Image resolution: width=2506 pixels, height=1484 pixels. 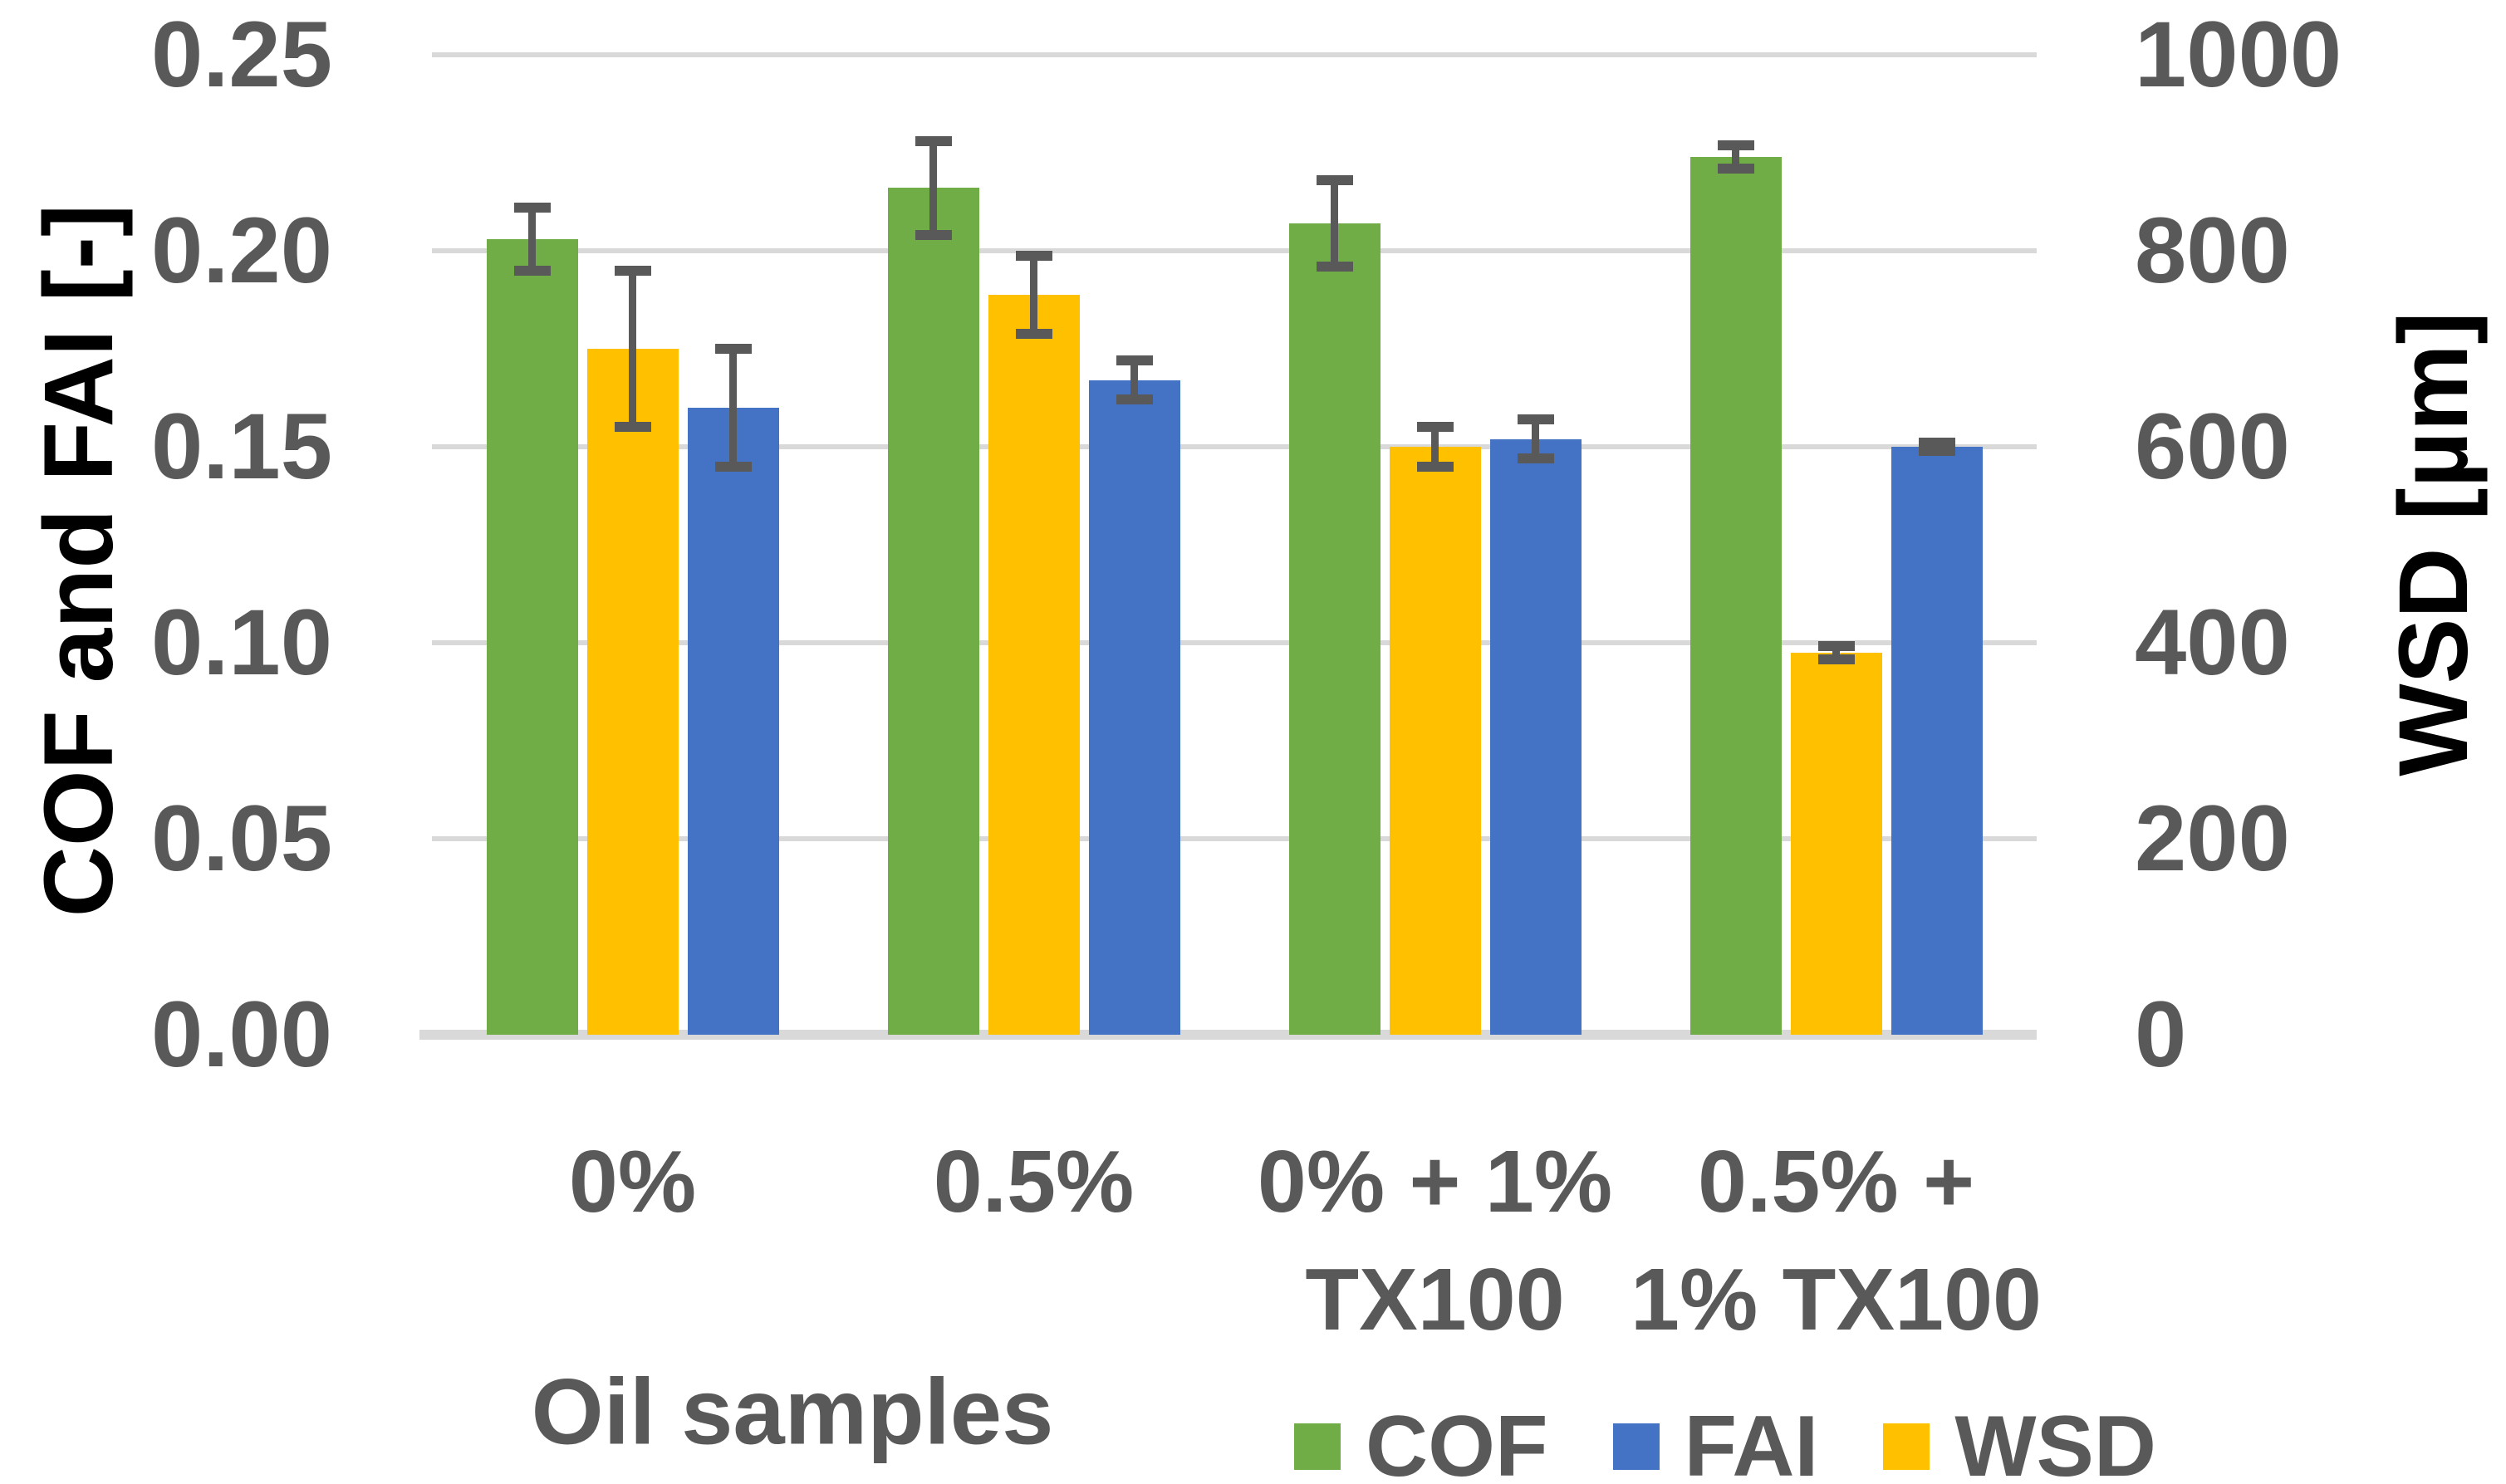 I want to click on right-axis-title: WSD [µm], so click(x=2434, y=543).